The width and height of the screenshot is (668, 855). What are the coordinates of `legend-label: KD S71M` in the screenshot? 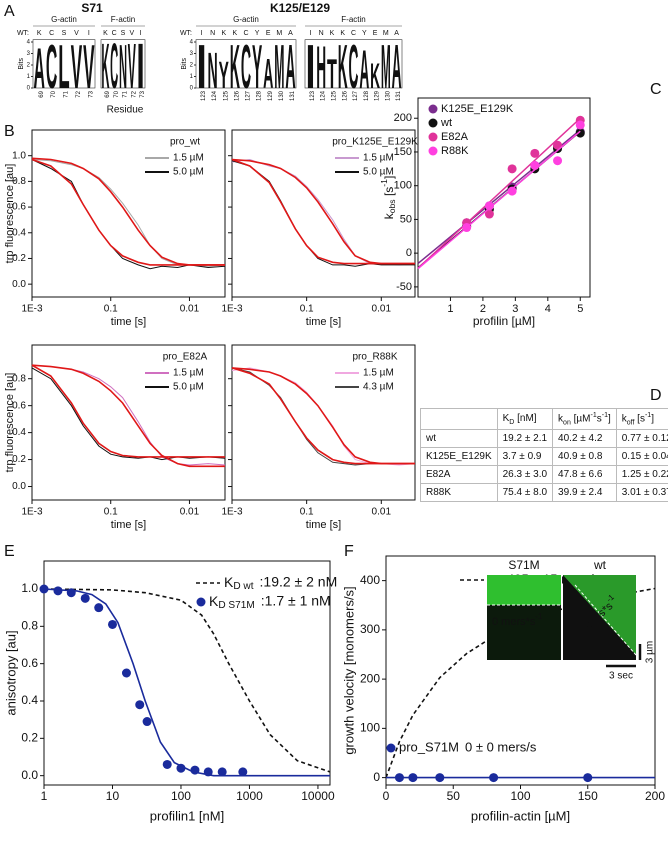 It's located at (232, 602).